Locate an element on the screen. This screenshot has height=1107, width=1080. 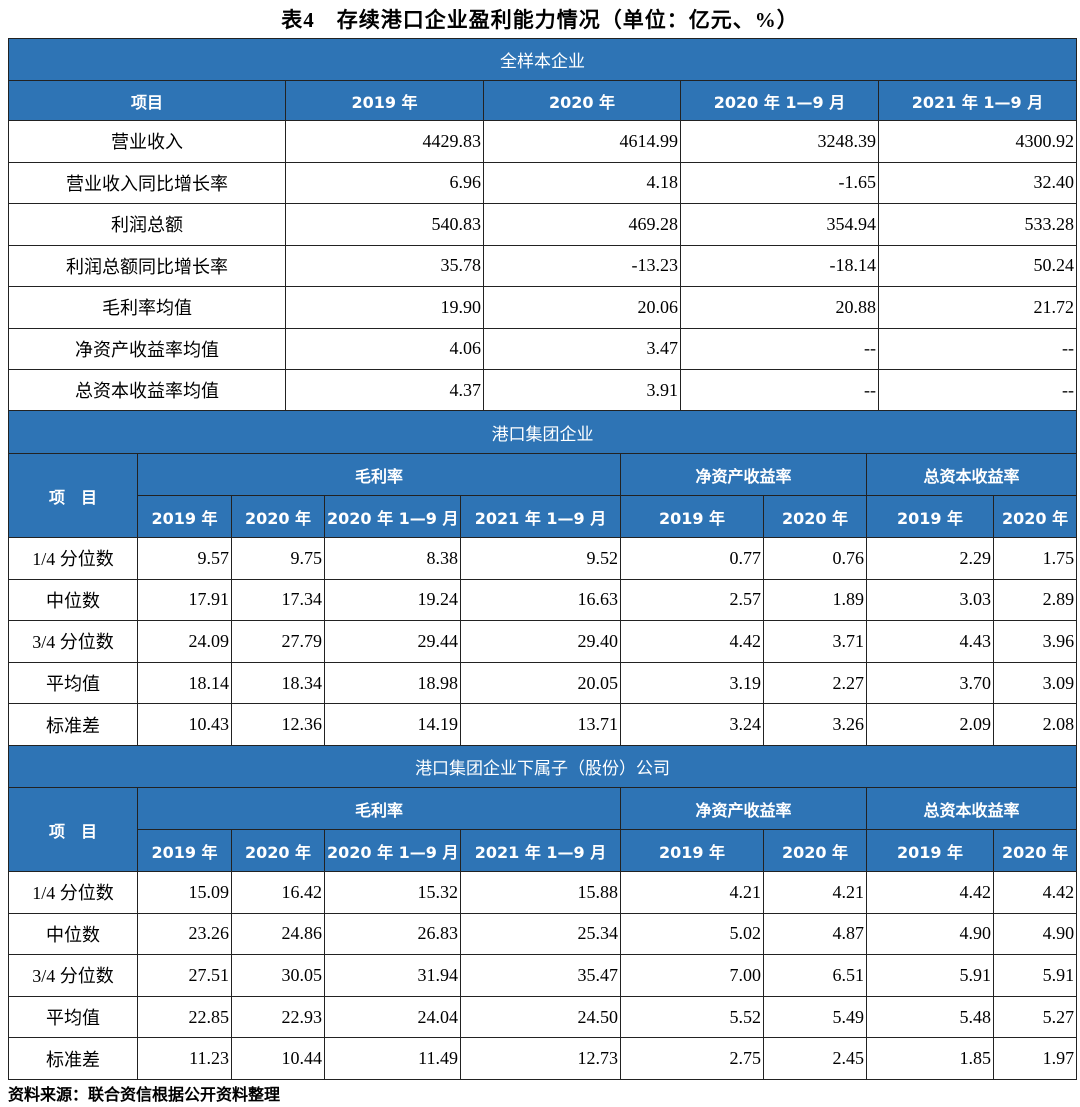
cell-value: 35.47 is located at coordinates (540, 975).